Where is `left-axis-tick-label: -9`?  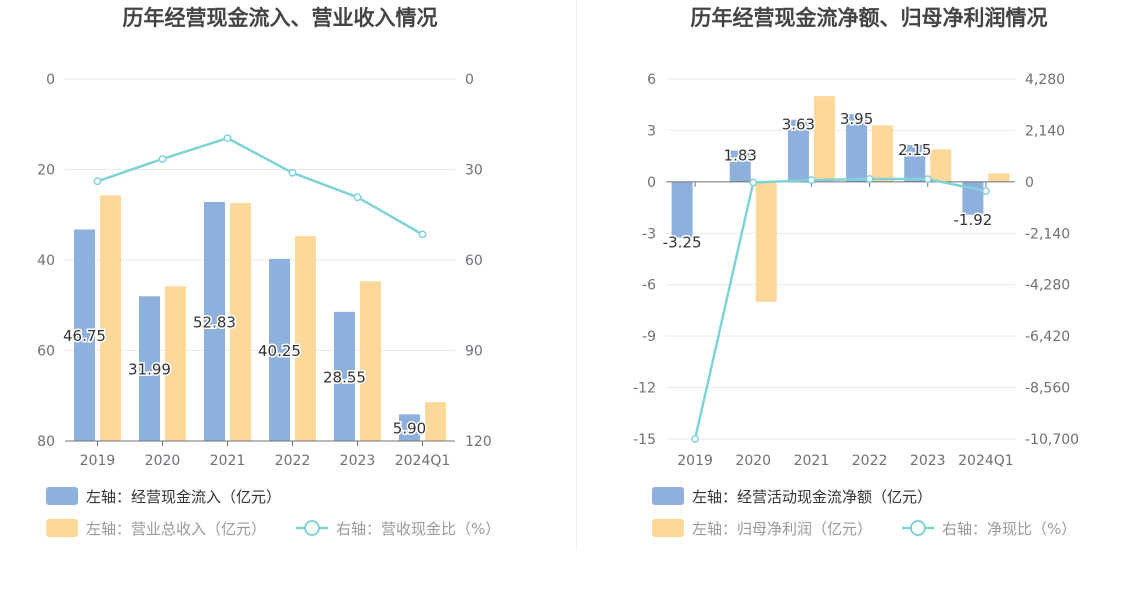 left-axis-tick-label: -9 is located at coordinates (649, 337).